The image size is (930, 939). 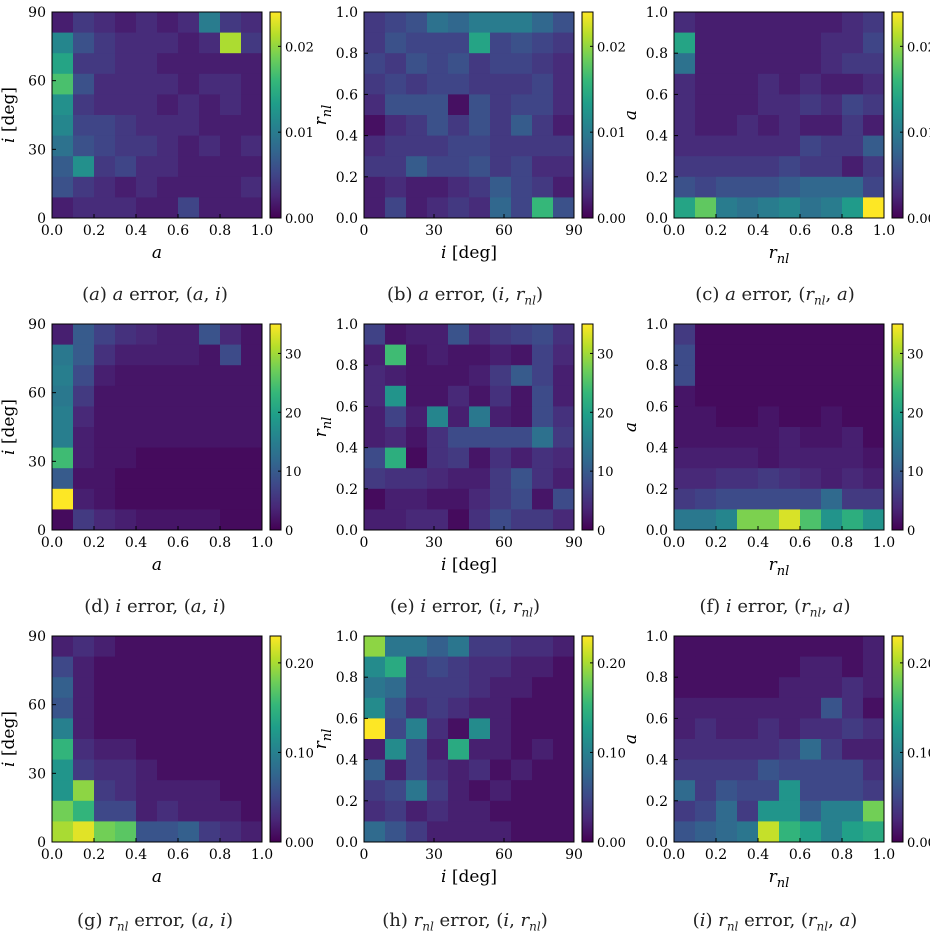 I want to click on panel-d: 0.0 0.2 0.4 0.6 0.8 1.0 0 30 60 90 a i [deg] 0 10 20 30, so click(x=151, y=446).